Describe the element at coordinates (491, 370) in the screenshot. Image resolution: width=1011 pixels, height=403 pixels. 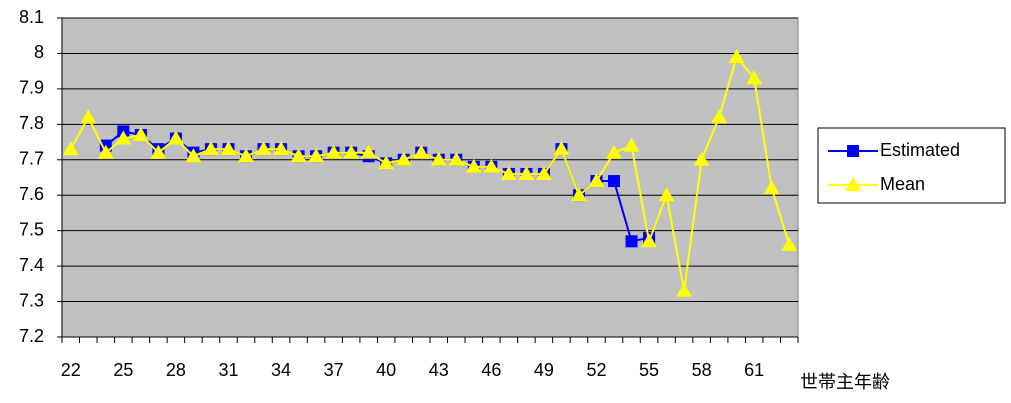
I see `x-tick-label: 46` at that location.